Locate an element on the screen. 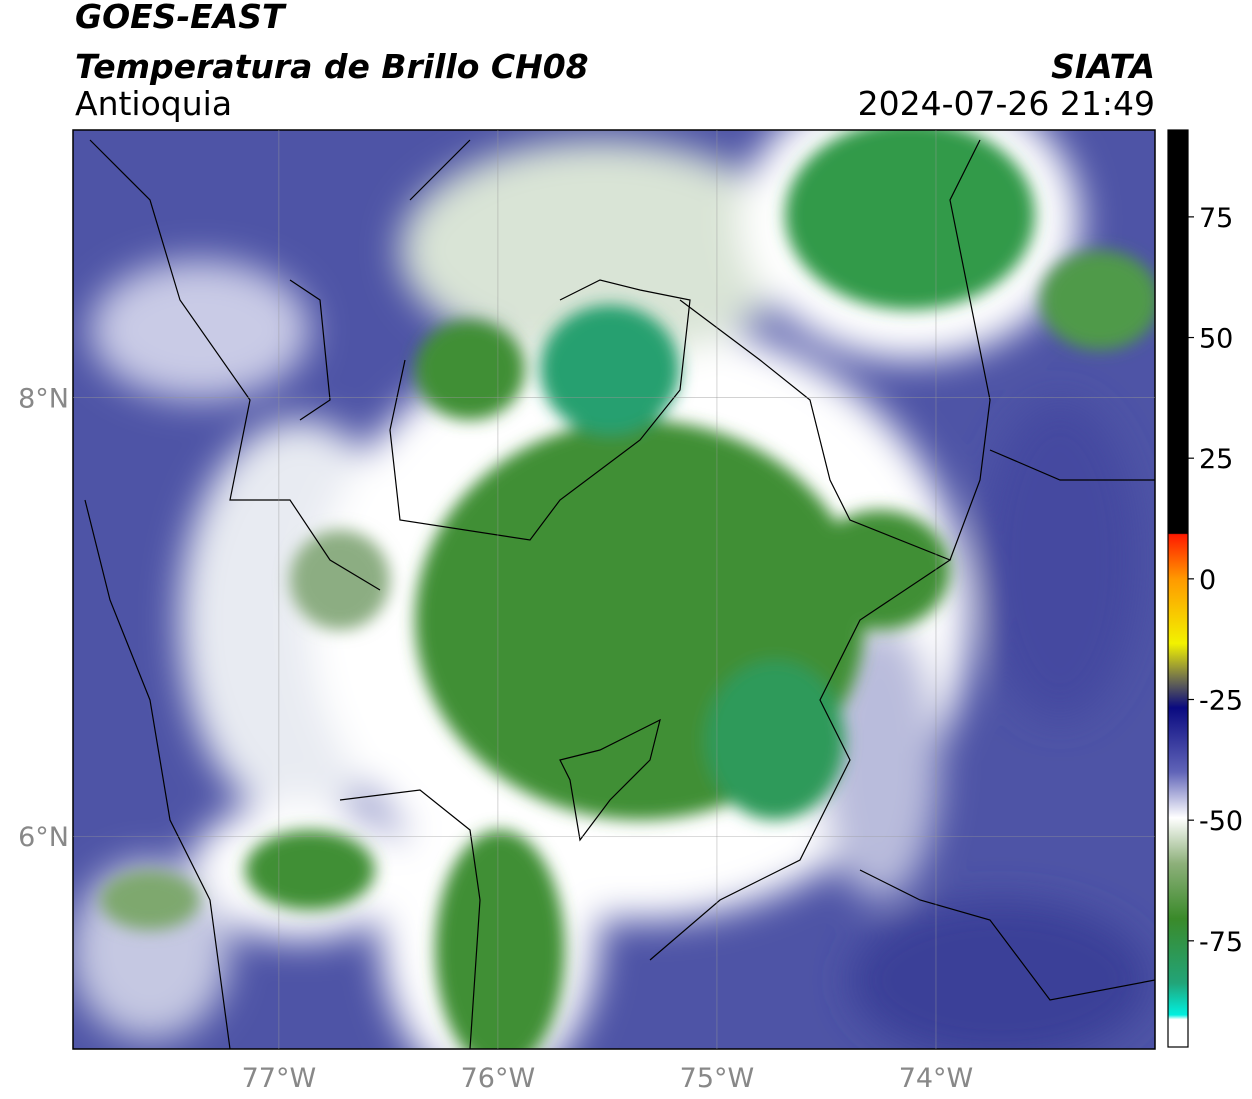 This screenshot has width=1252, height=1099. title: GOES-EAST is located at coordinates (181, 18).